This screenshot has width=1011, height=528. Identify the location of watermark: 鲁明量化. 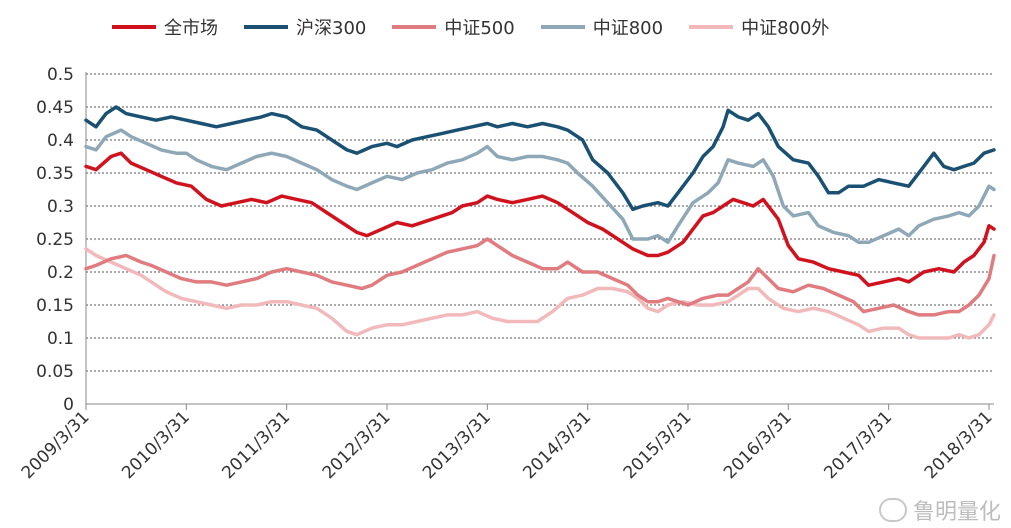
(939, 510).